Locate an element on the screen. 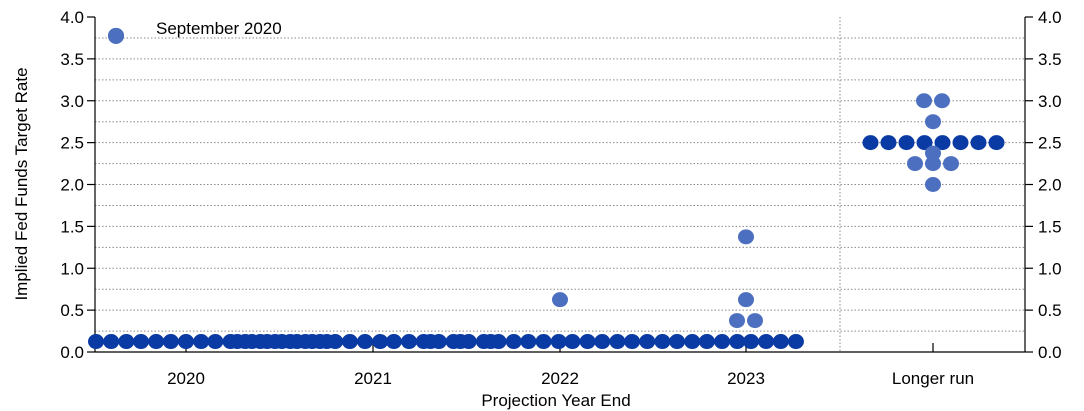  y-axis-title: Implied Fed Funds Target Rate is located at coordinates (21, 183).